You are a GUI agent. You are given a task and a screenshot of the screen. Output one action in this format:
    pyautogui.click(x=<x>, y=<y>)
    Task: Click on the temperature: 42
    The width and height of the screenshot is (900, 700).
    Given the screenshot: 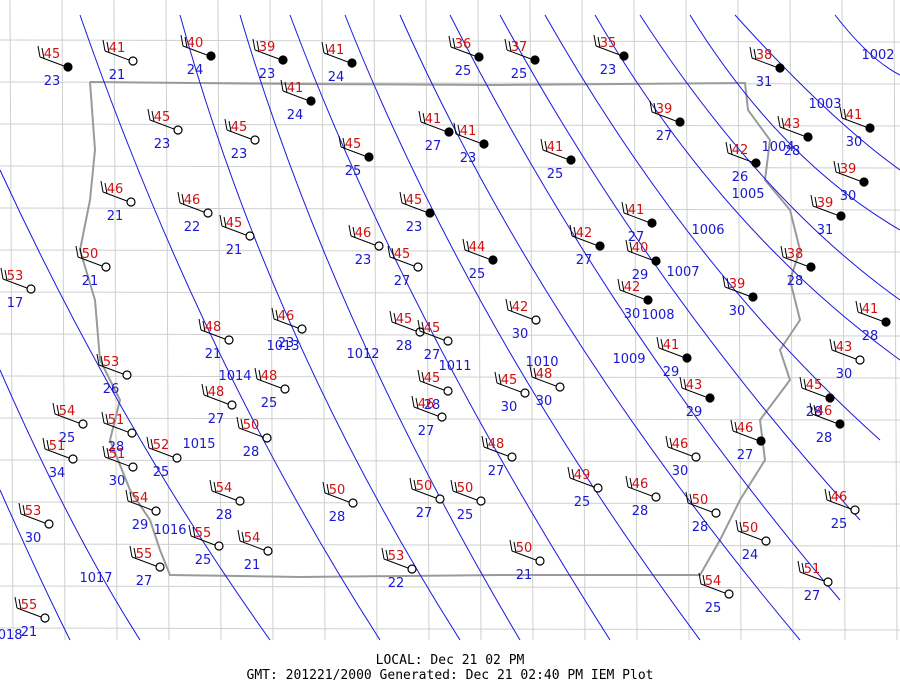 What is the action you would take?
    pyautogui.click(x=520, y=307)
    